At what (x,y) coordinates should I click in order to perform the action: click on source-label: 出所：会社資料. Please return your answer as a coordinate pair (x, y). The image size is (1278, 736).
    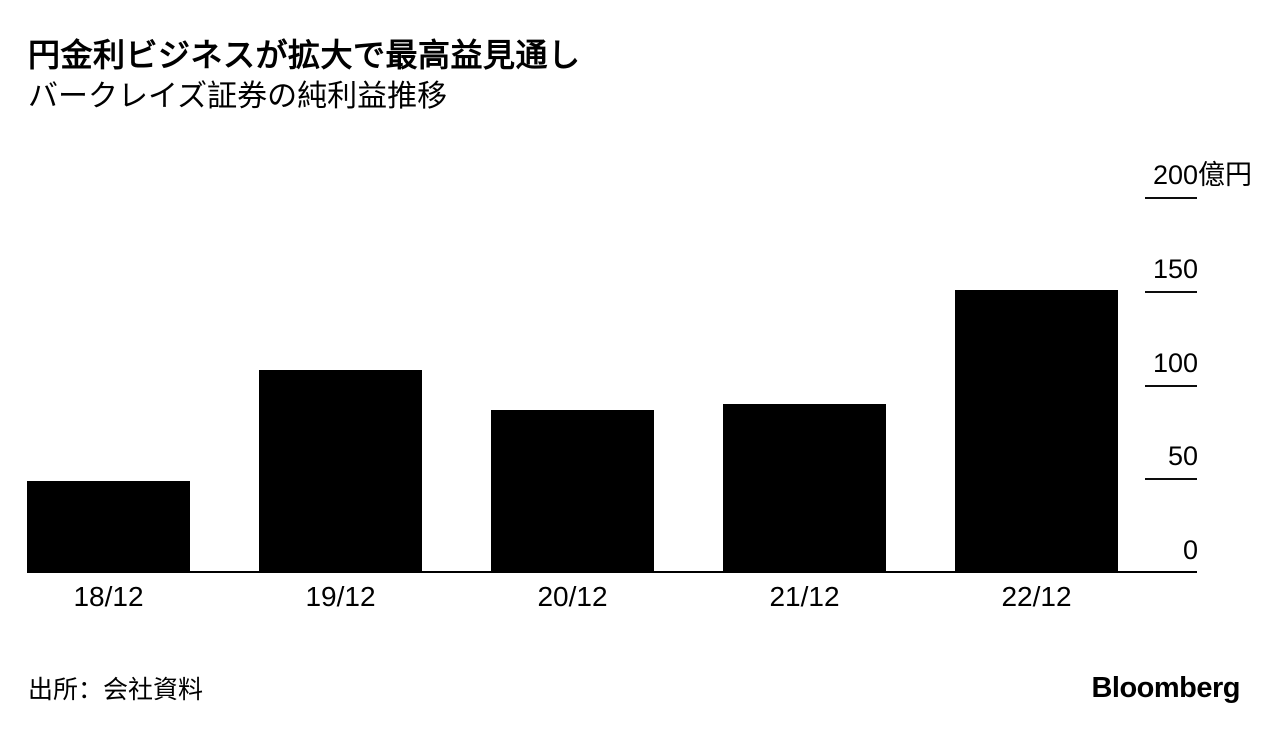
    Looking at the image, I should click on (116, 690).